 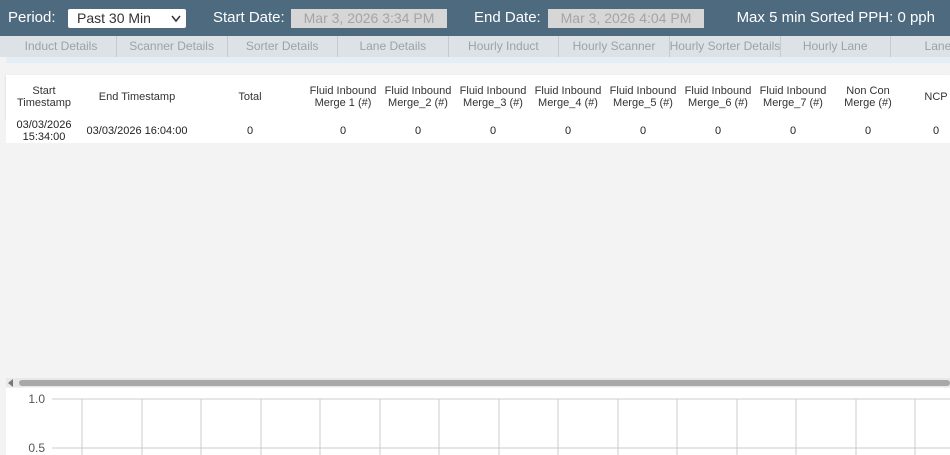 I want to click on end-date: Mar 3, 2026 4:04 PM, so click(x=626, y=18).